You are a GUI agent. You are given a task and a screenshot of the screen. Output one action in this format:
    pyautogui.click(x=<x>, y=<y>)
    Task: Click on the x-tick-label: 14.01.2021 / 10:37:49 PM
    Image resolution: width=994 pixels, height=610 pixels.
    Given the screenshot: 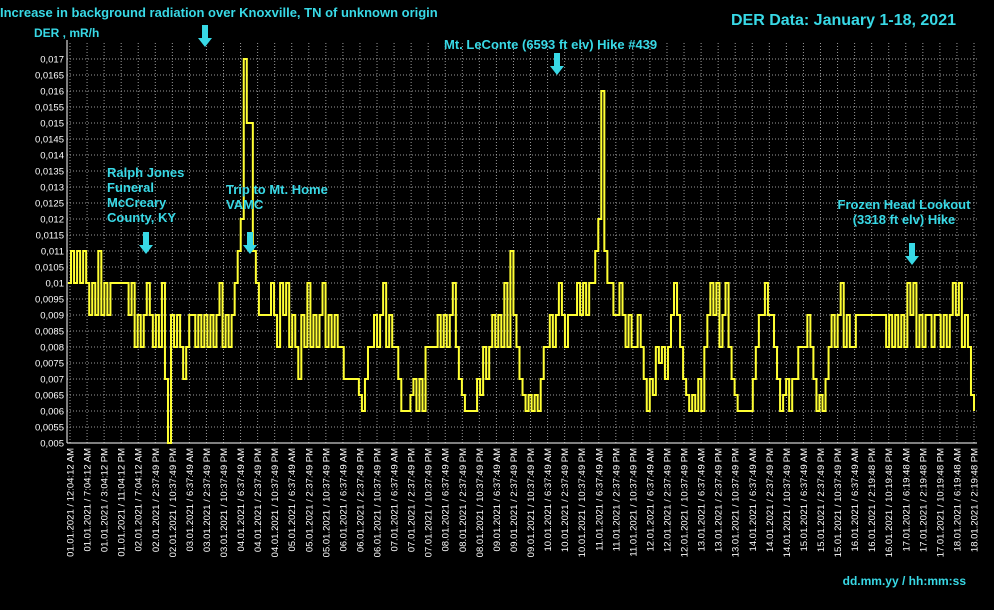 What is the action you would take?
    pyautogui.click(x=787, y=502)
    